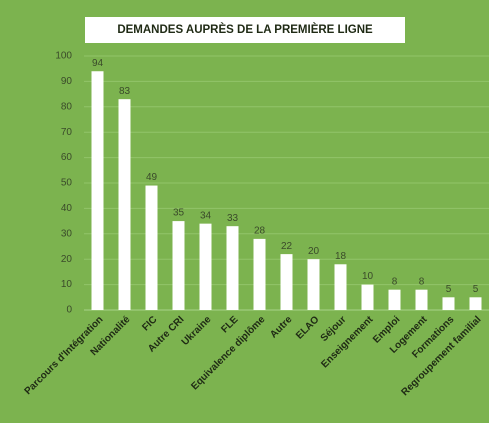 The image size is (489, 423). I want to click on data-label: 18, so click(341, 256).